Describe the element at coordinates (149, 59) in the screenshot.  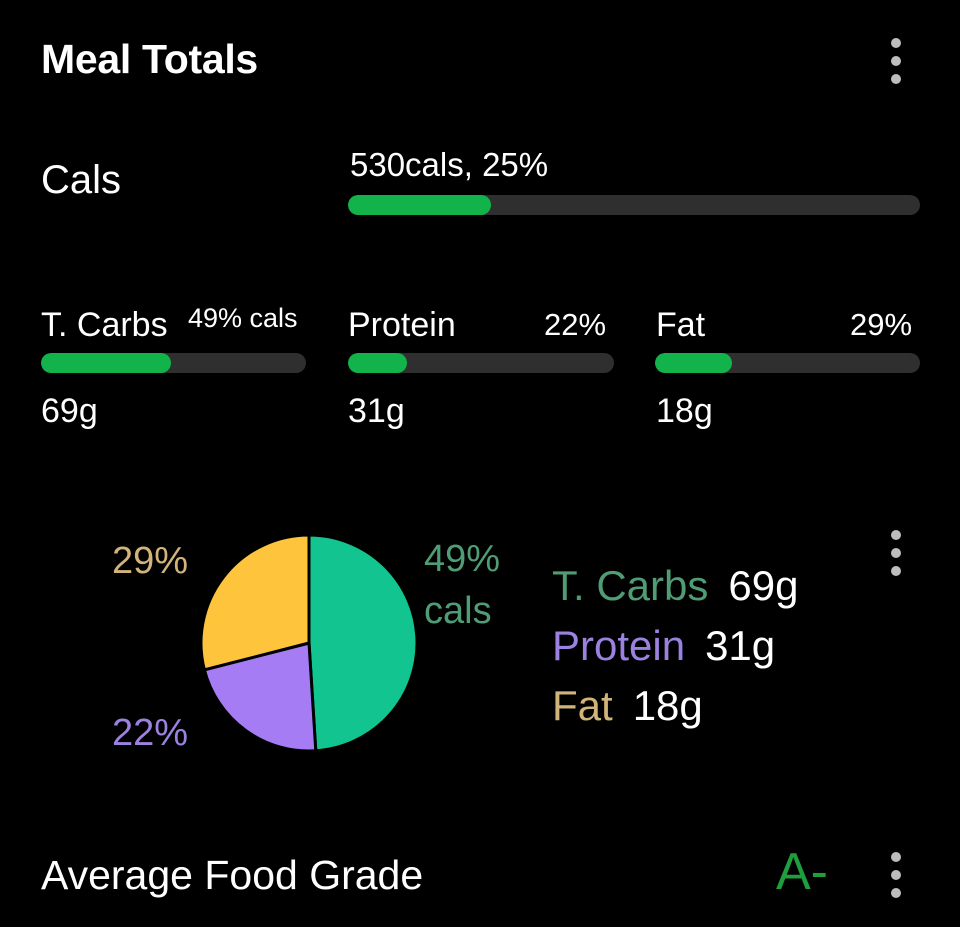
I see `page-title: Meal Totals` at that location.